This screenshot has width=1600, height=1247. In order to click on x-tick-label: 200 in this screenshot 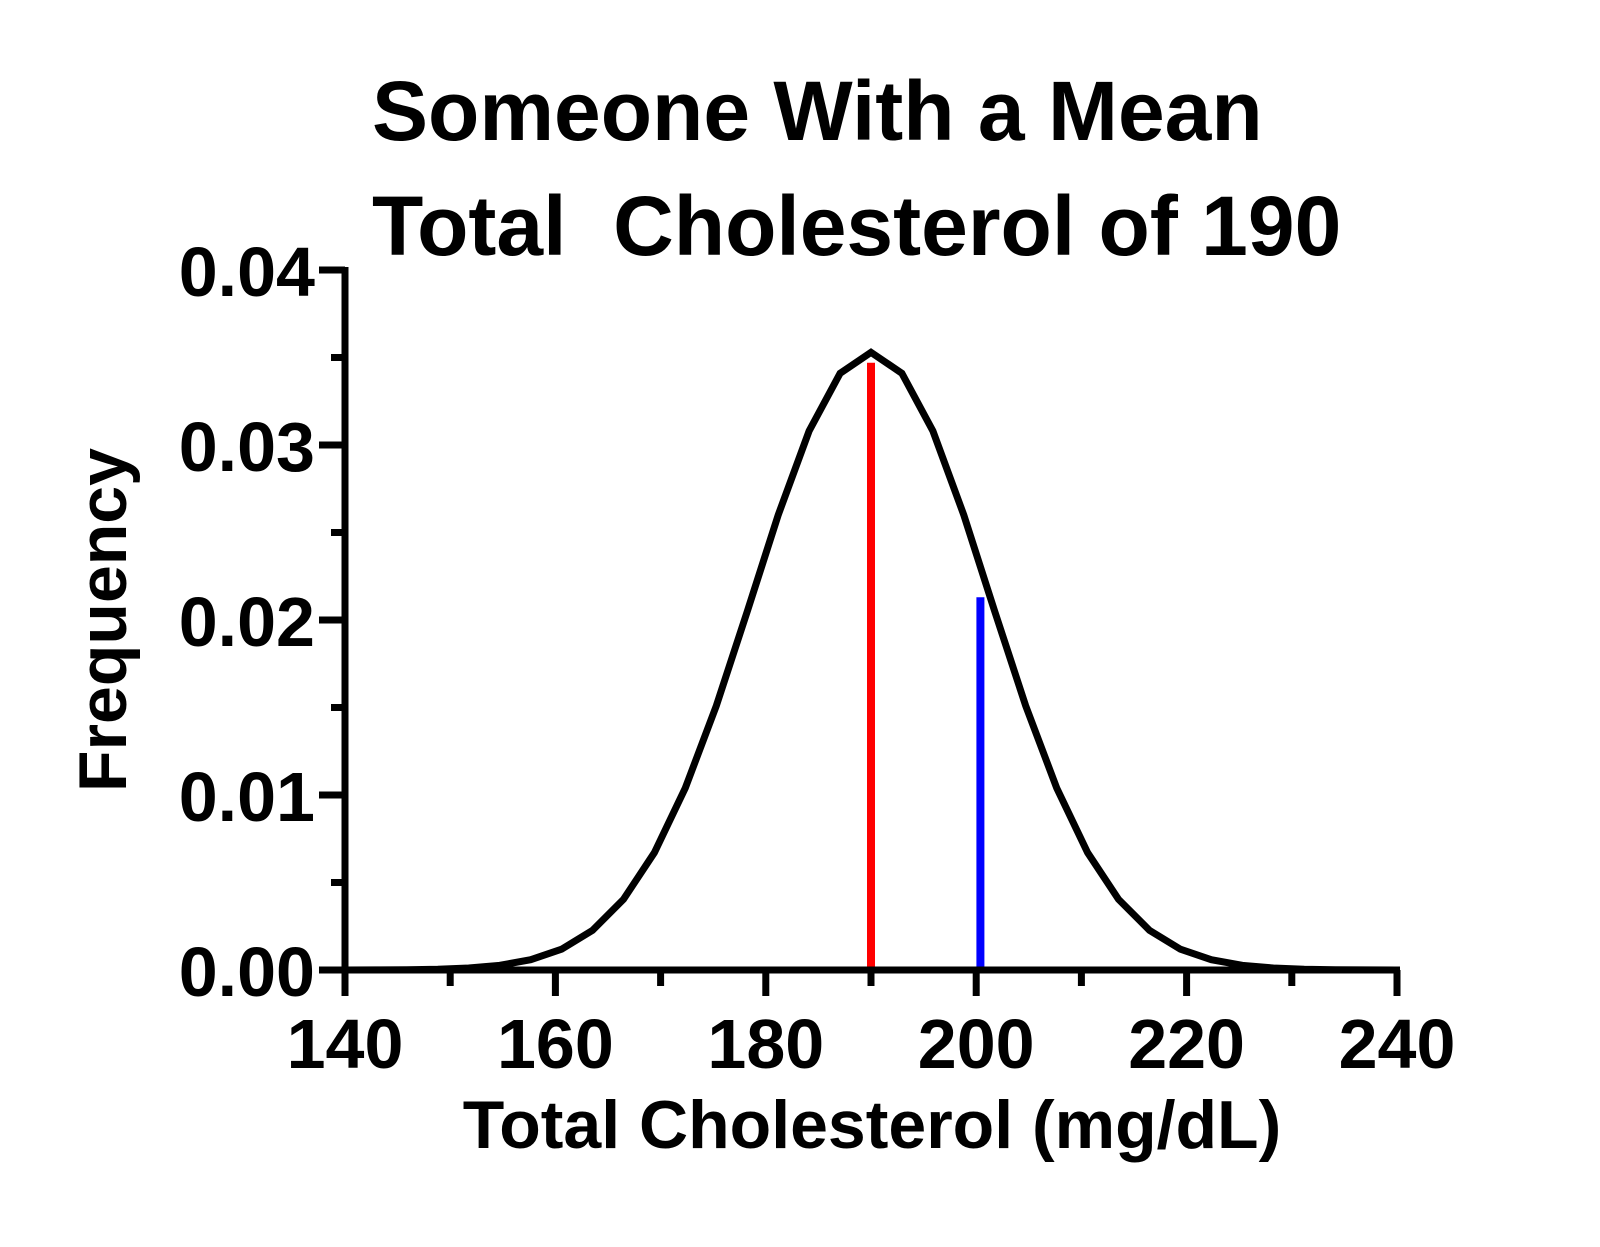, I will do `click(976, 1044)`.